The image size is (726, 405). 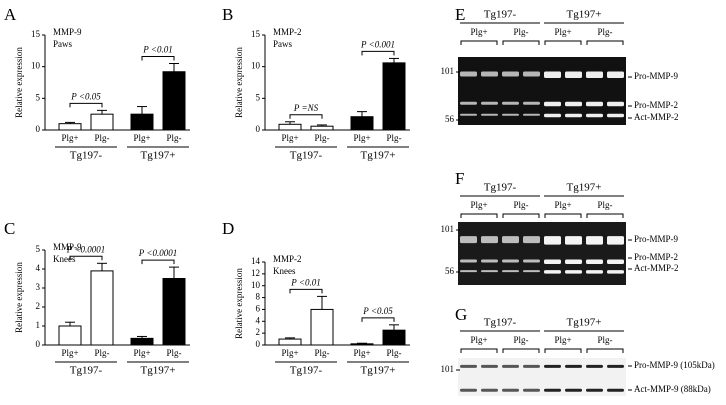 What do you see at coordinates (377, 311) in the screenshot?
I see `significance-label: P <0.05` at bounding box center [377, 311].